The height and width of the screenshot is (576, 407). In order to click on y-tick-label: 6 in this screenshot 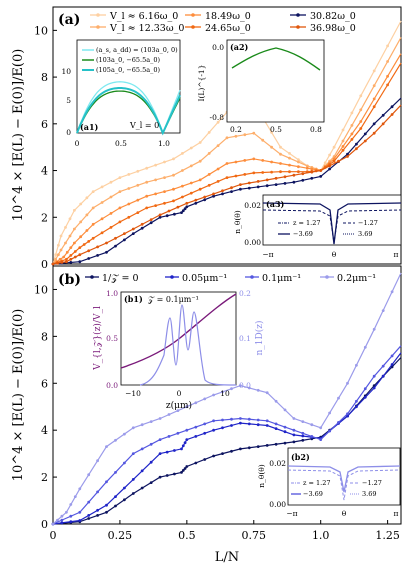, I will do `click(44, 383)`.